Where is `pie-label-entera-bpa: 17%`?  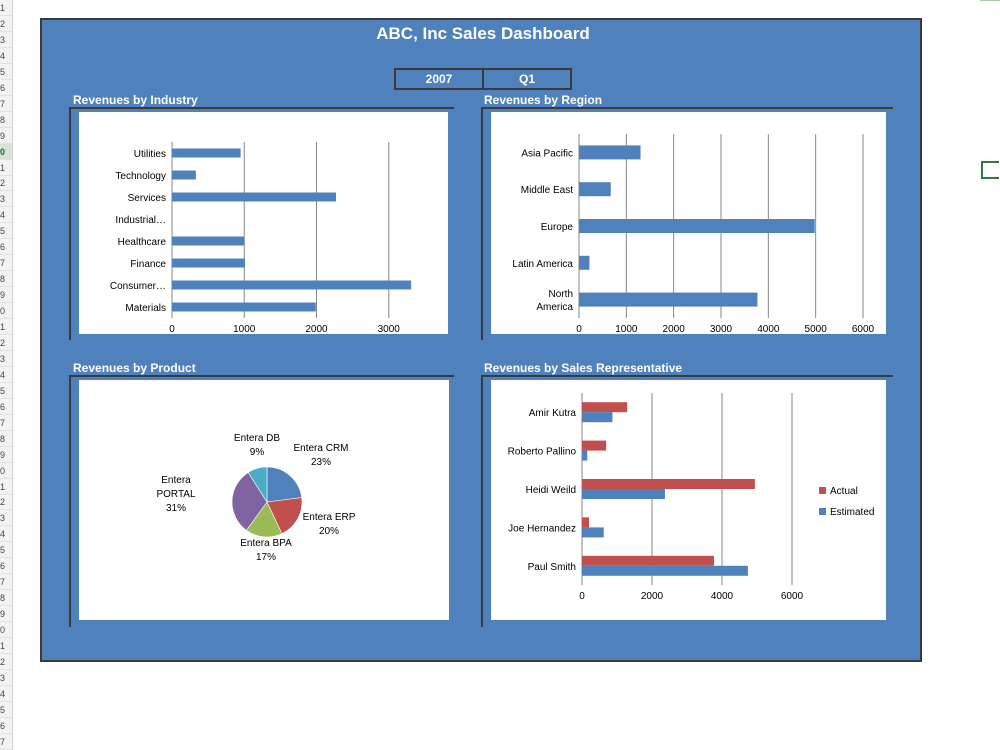 pie-label-entera-bpa: 17% is located at coordinates (266, 557).